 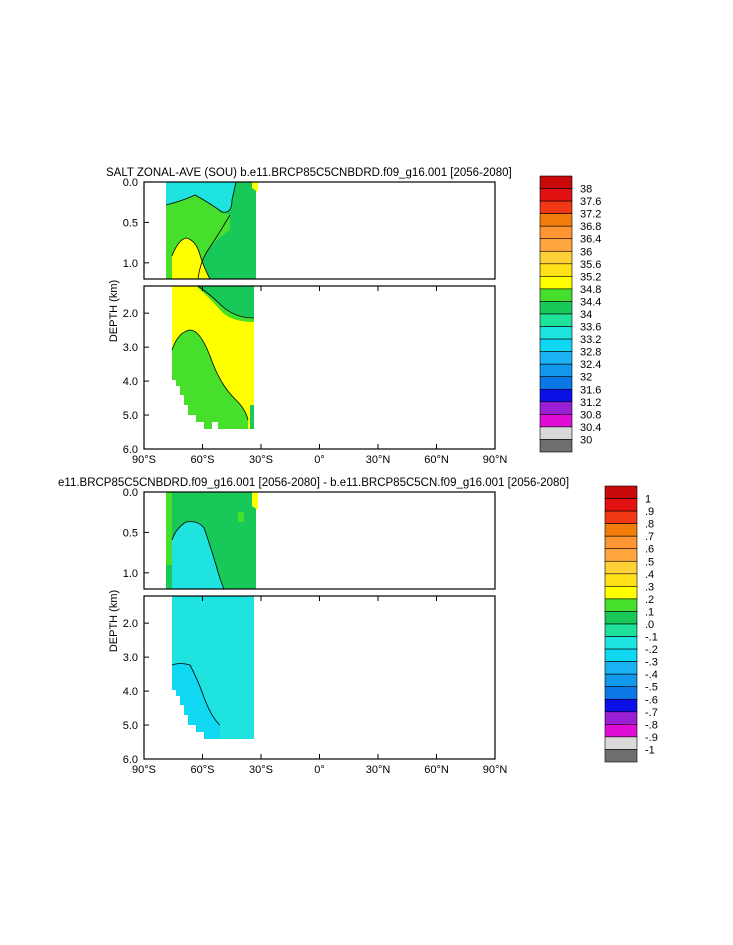 What do you see at coordinates (130, 760) in the screenshot?
I see `y-tick-label: 6.0` at bounding box center [130, 760].